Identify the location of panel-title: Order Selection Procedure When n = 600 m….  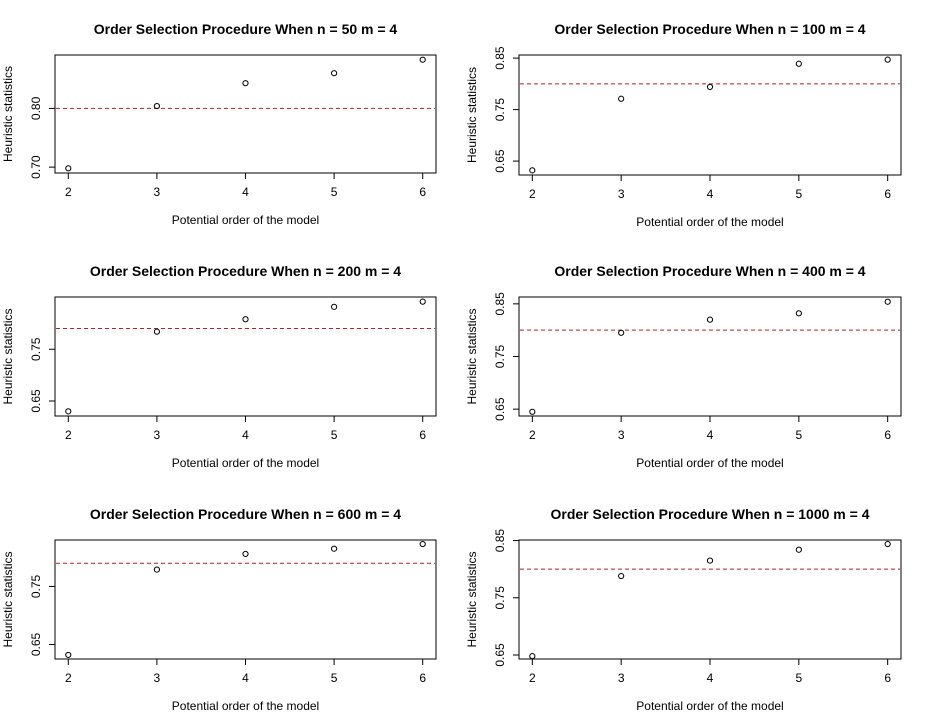
(245, 514).